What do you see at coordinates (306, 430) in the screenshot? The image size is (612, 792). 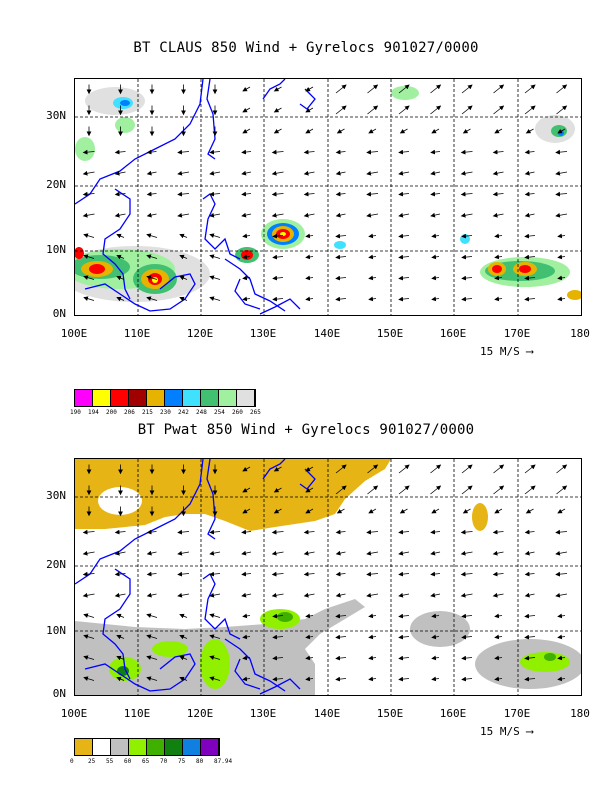 I see `bottom-map-title: BT Pwat 850 Wind + Gyrelocs 901027/0000` at bounding box center [306, 430].